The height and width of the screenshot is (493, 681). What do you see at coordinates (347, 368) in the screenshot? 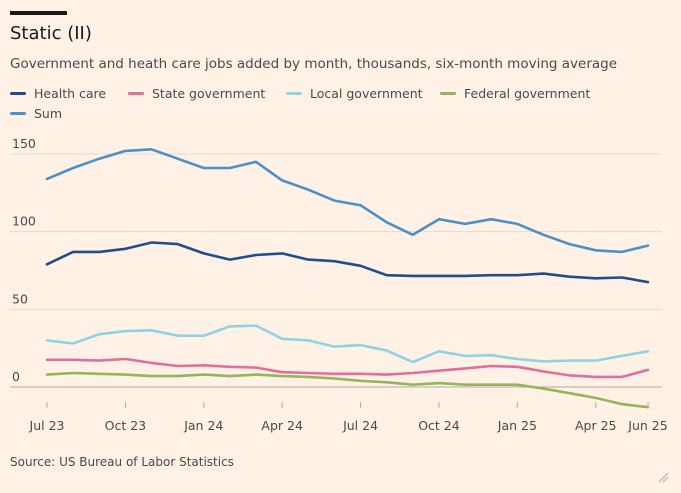
I see `series-line-state-government` at bounding box center [347, 368].